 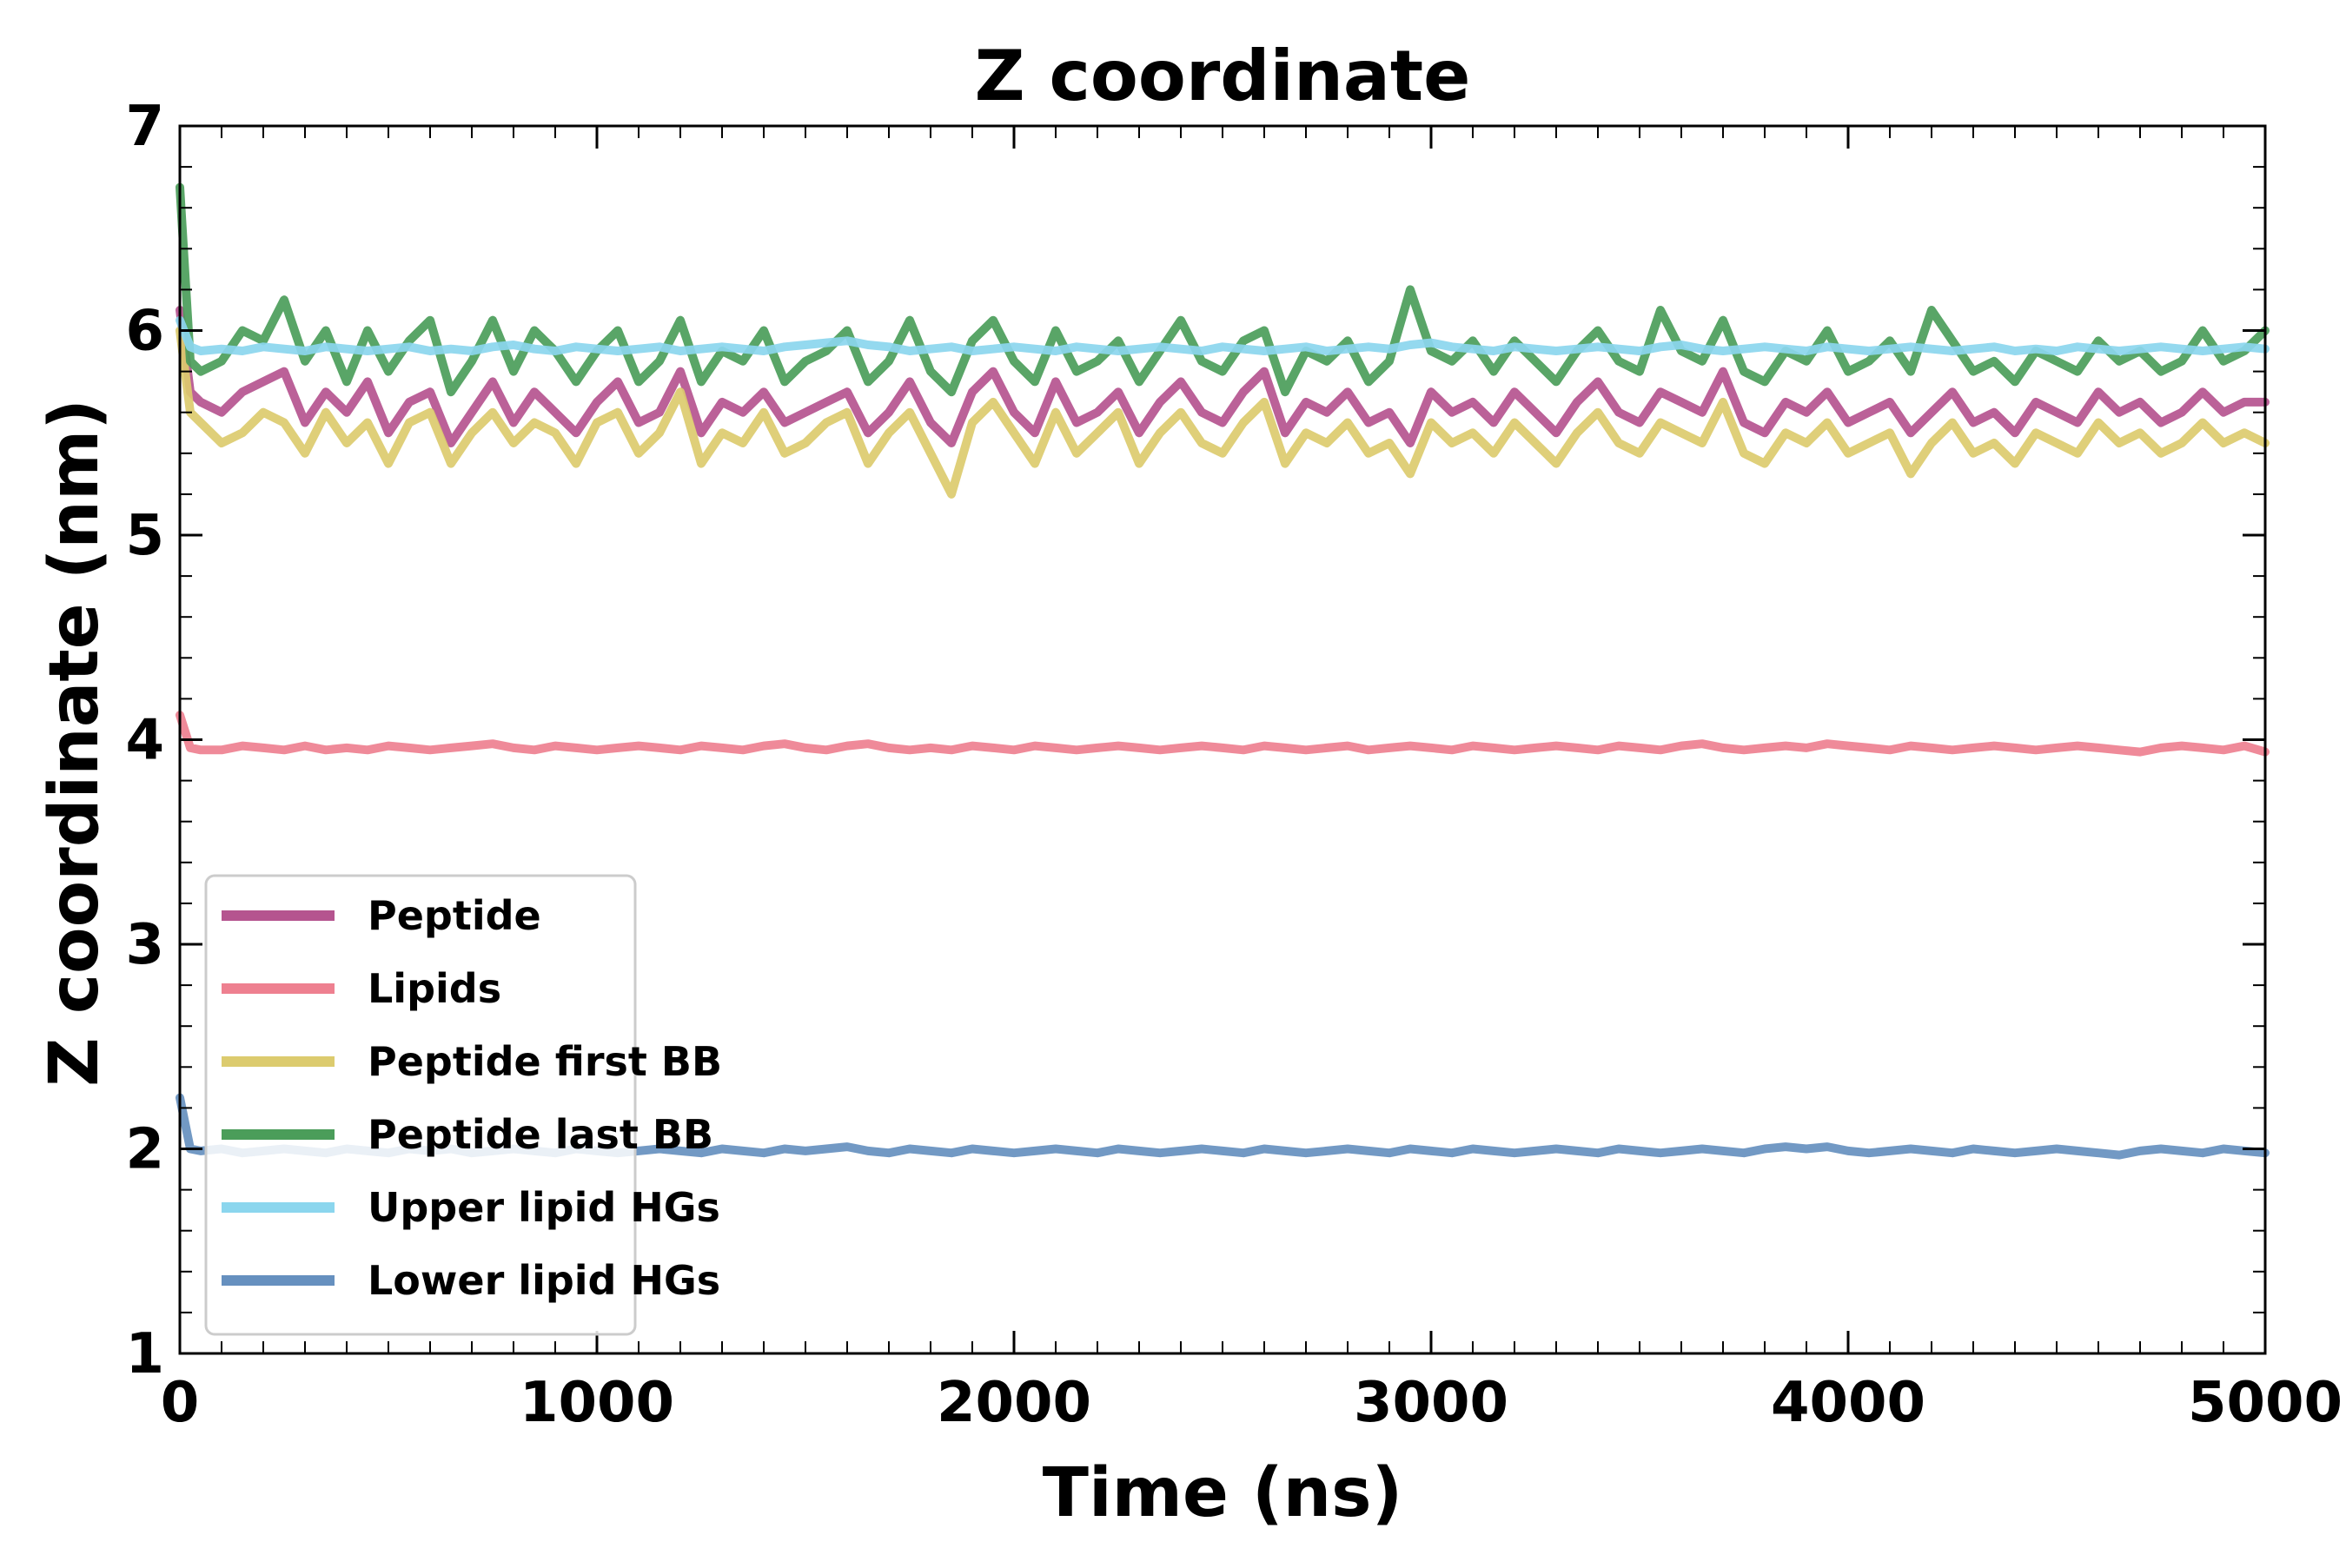 What do you see at coordinates (1848, 1403) in the screenshot?
I see `x-tick-label: 4000` at bounding box center [1848, 1403].